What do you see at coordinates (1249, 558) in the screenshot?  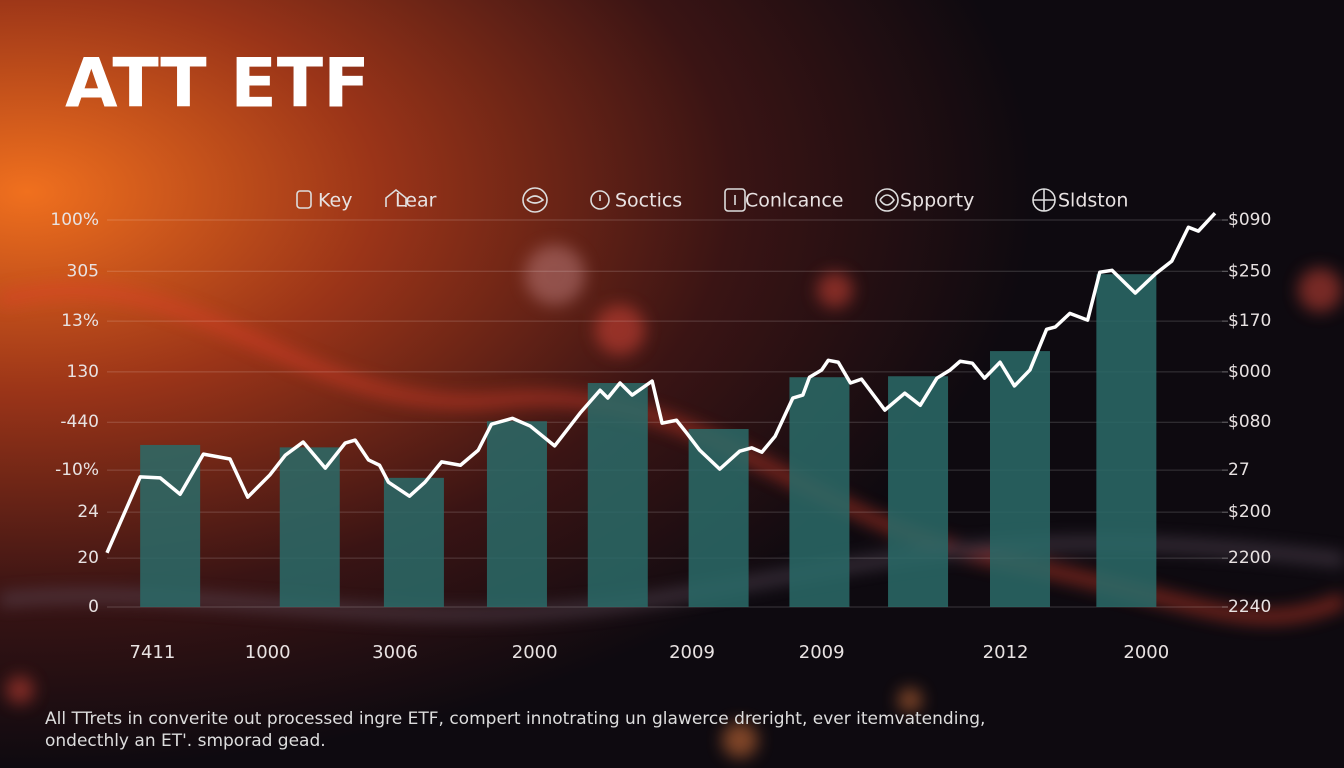 I see `y2-tick-label: 2200` at bounding box center [1249, 558].